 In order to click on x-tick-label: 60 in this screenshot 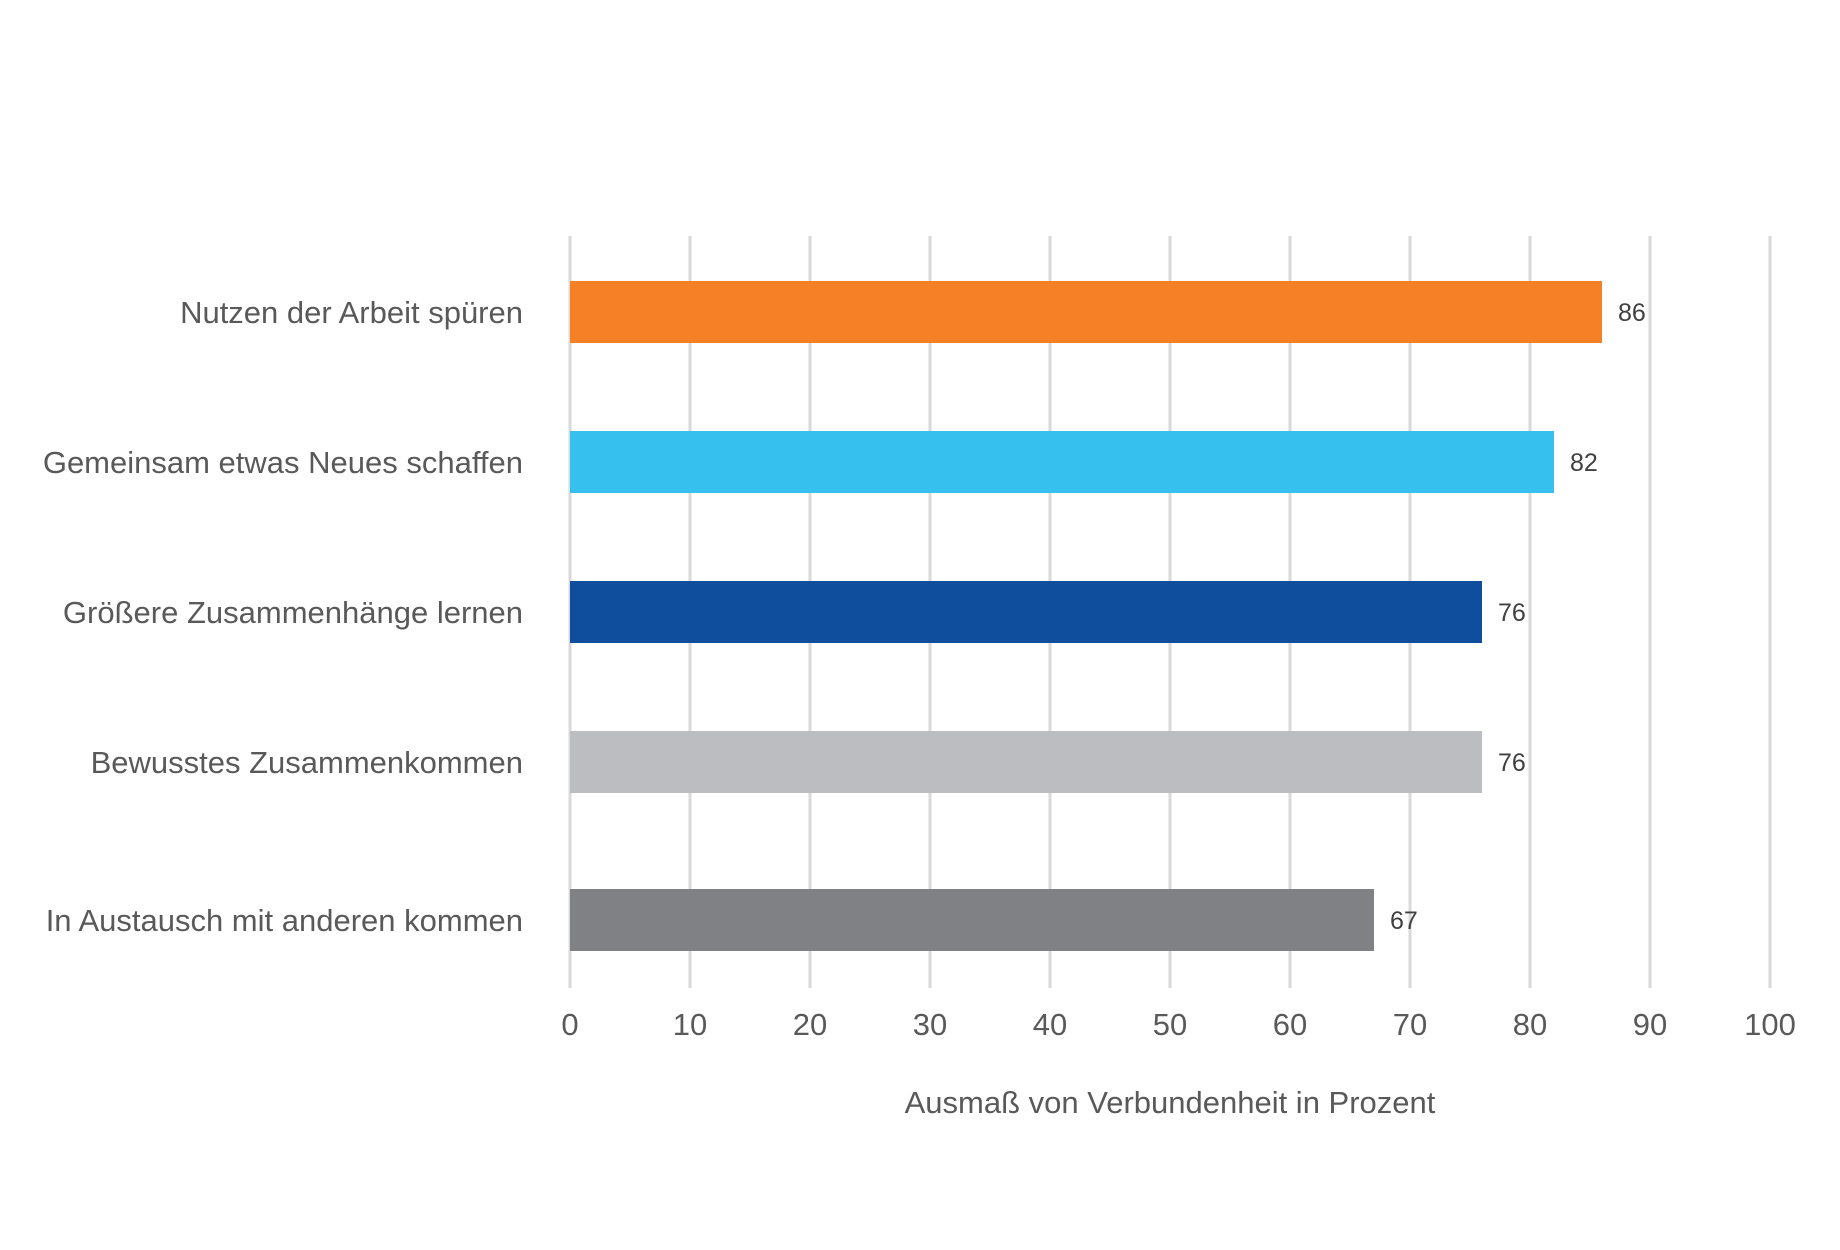, I will do `click(1290, 1024)`.